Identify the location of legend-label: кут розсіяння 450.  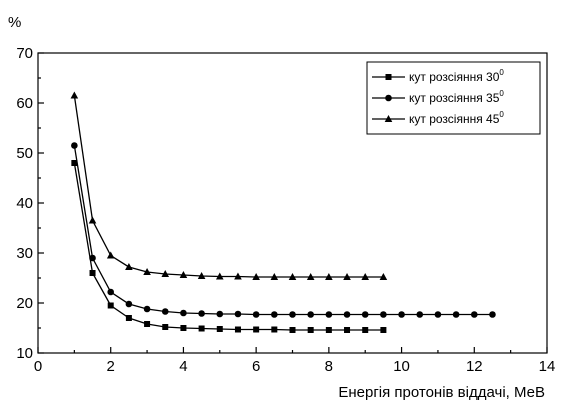
(456, 118).